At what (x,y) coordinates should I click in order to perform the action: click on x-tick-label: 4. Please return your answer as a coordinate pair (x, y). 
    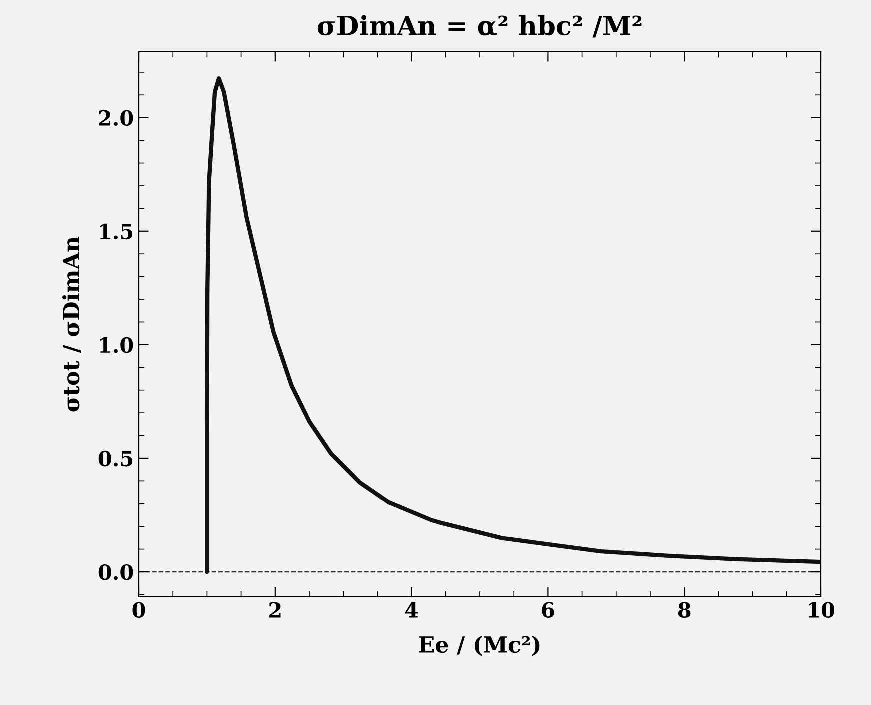
    Looking at the image, I should click on (411, 610).